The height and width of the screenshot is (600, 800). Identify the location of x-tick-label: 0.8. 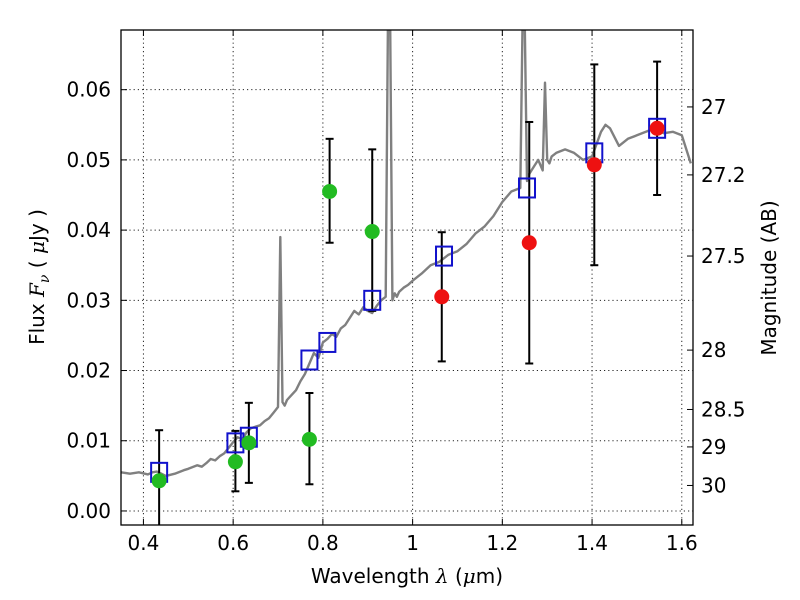
(323, 543).